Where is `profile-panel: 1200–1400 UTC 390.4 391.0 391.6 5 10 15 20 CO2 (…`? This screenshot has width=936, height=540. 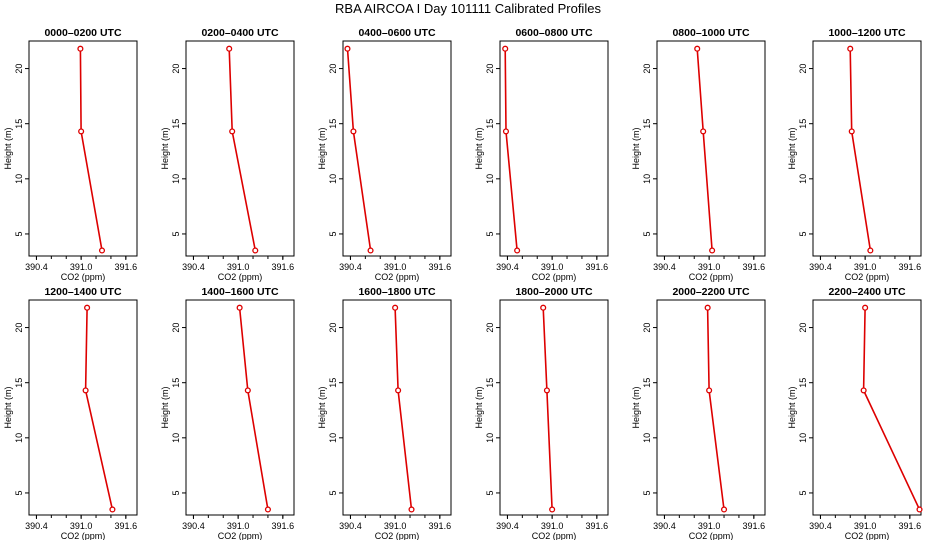
profile-panel: 1200–1400 UTC 390.4 391.0 391.6 5 10 15 20 CO2 (… is located at coordinates (70, 413).